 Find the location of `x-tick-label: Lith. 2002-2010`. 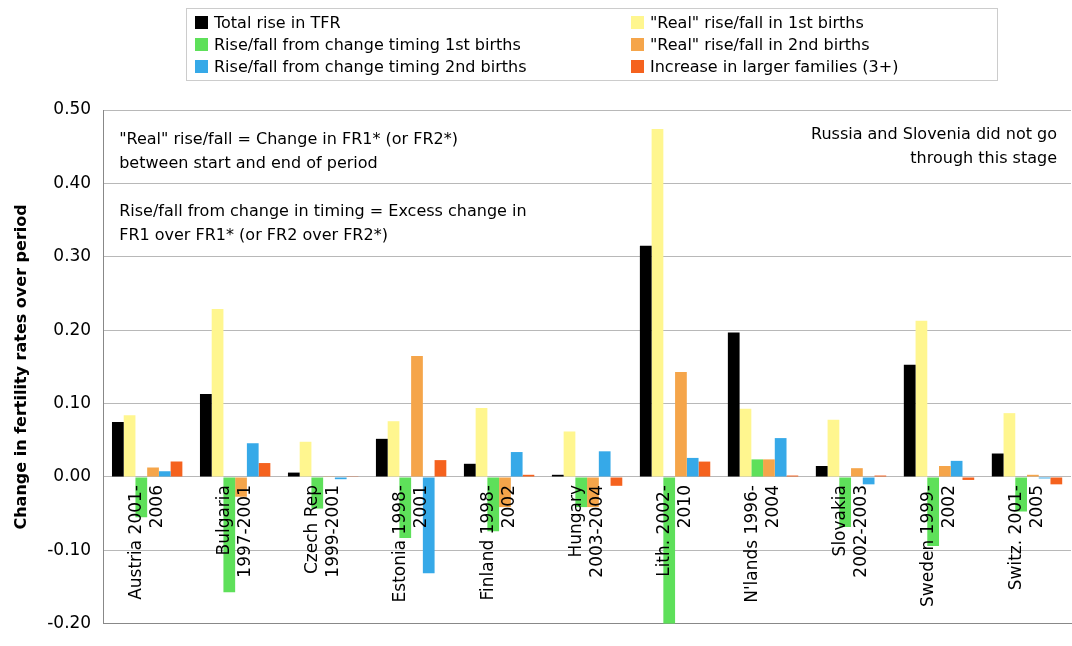

x-tick-label: Lith. 2002-2010 is located at coordinates (673, 531).